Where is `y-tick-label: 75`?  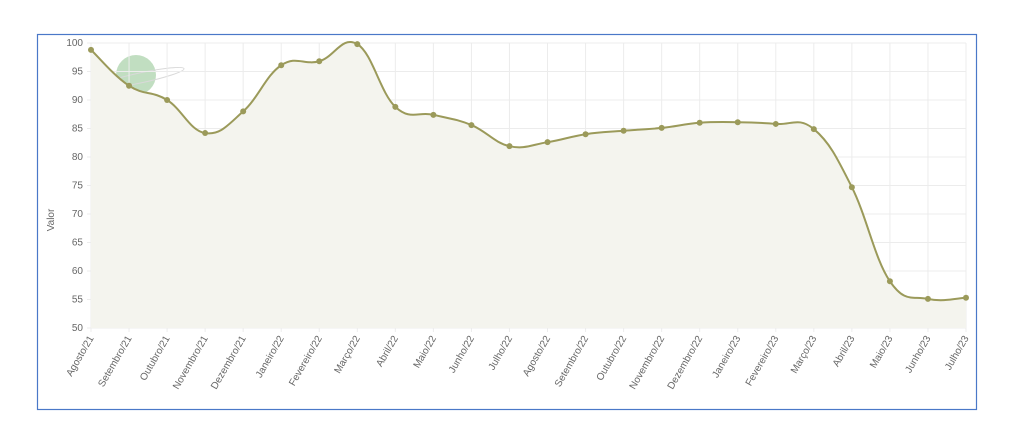 y-tick-label: 75 is located at coordinates (78, 186).